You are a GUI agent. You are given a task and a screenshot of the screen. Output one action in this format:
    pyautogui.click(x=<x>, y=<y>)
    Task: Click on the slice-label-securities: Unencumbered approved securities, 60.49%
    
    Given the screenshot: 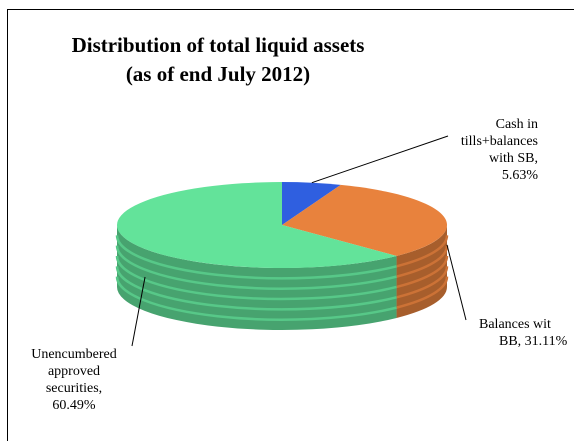 What is the action you would take?
    pyautogui.click(x=74, y=380)
    